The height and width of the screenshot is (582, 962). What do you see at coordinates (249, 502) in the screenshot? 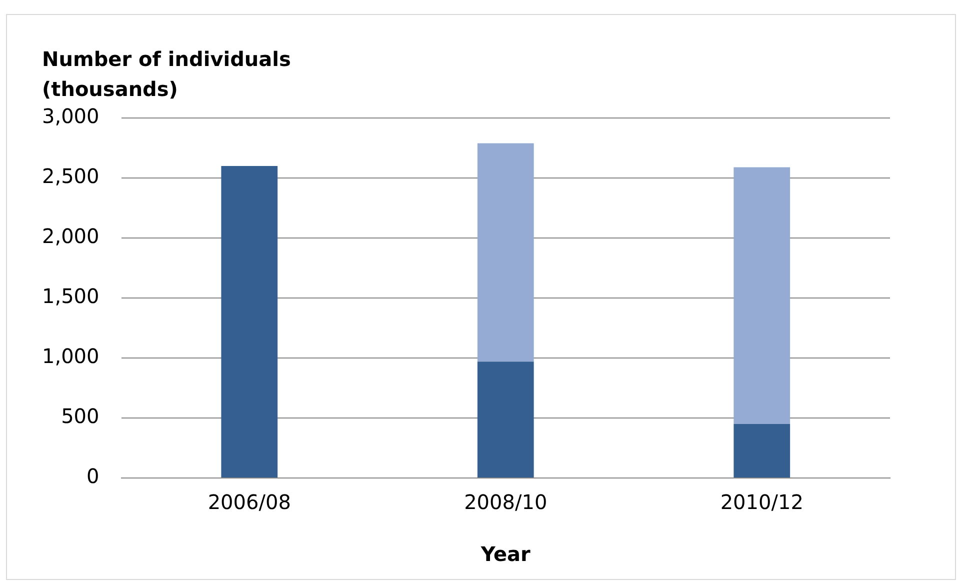
I see `x-tick-label: 2006/08` at bounding box center [249, 502].